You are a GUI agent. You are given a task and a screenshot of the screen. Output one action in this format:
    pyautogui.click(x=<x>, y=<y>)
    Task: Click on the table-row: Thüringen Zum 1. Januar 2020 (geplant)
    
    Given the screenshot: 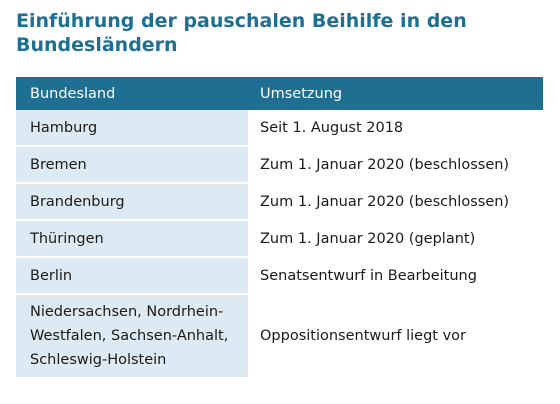 What is the action you would take?
    pyautogui.click(x=279, y=239)
    